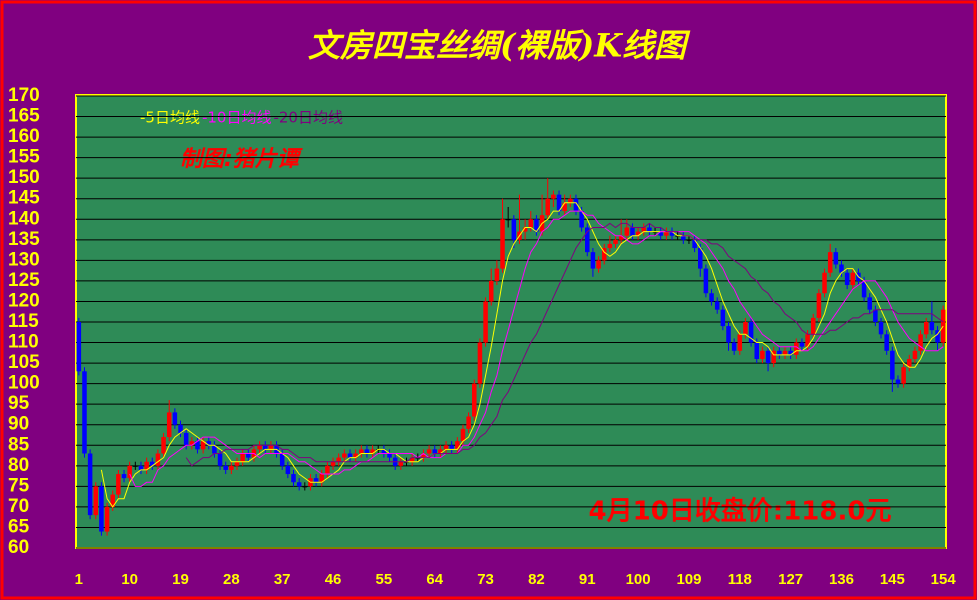 This screenshot has height=600, width=977. Describe the element at coordinates (129, 579) in the screenshot. I see `x-tick-label: 10` at that location.